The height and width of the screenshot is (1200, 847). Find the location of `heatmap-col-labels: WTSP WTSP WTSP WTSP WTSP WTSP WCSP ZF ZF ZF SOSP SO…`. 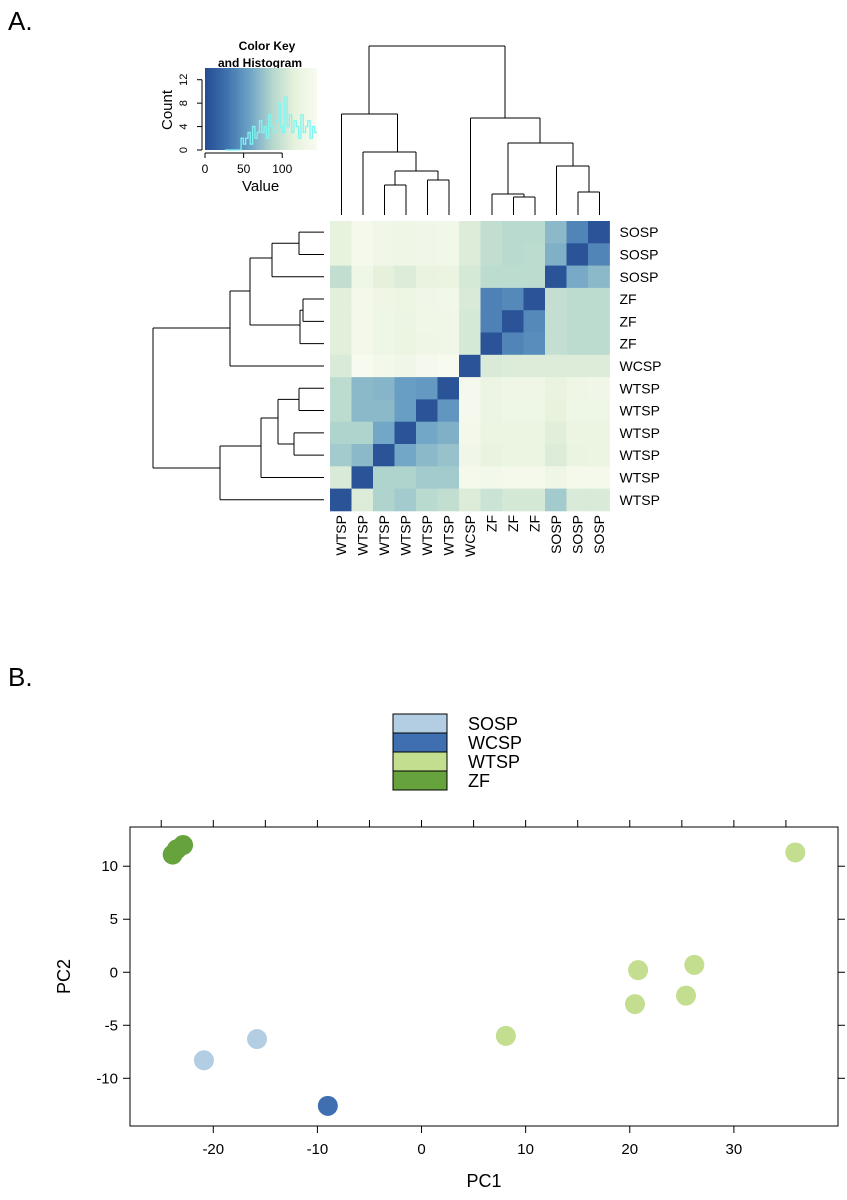

heatmap-col-labels: WTSP WTSP WTSP WTSP WTSP WTSP WCSP ZF ZF ZF SOSP SO… is located at coordinates (470, 536).